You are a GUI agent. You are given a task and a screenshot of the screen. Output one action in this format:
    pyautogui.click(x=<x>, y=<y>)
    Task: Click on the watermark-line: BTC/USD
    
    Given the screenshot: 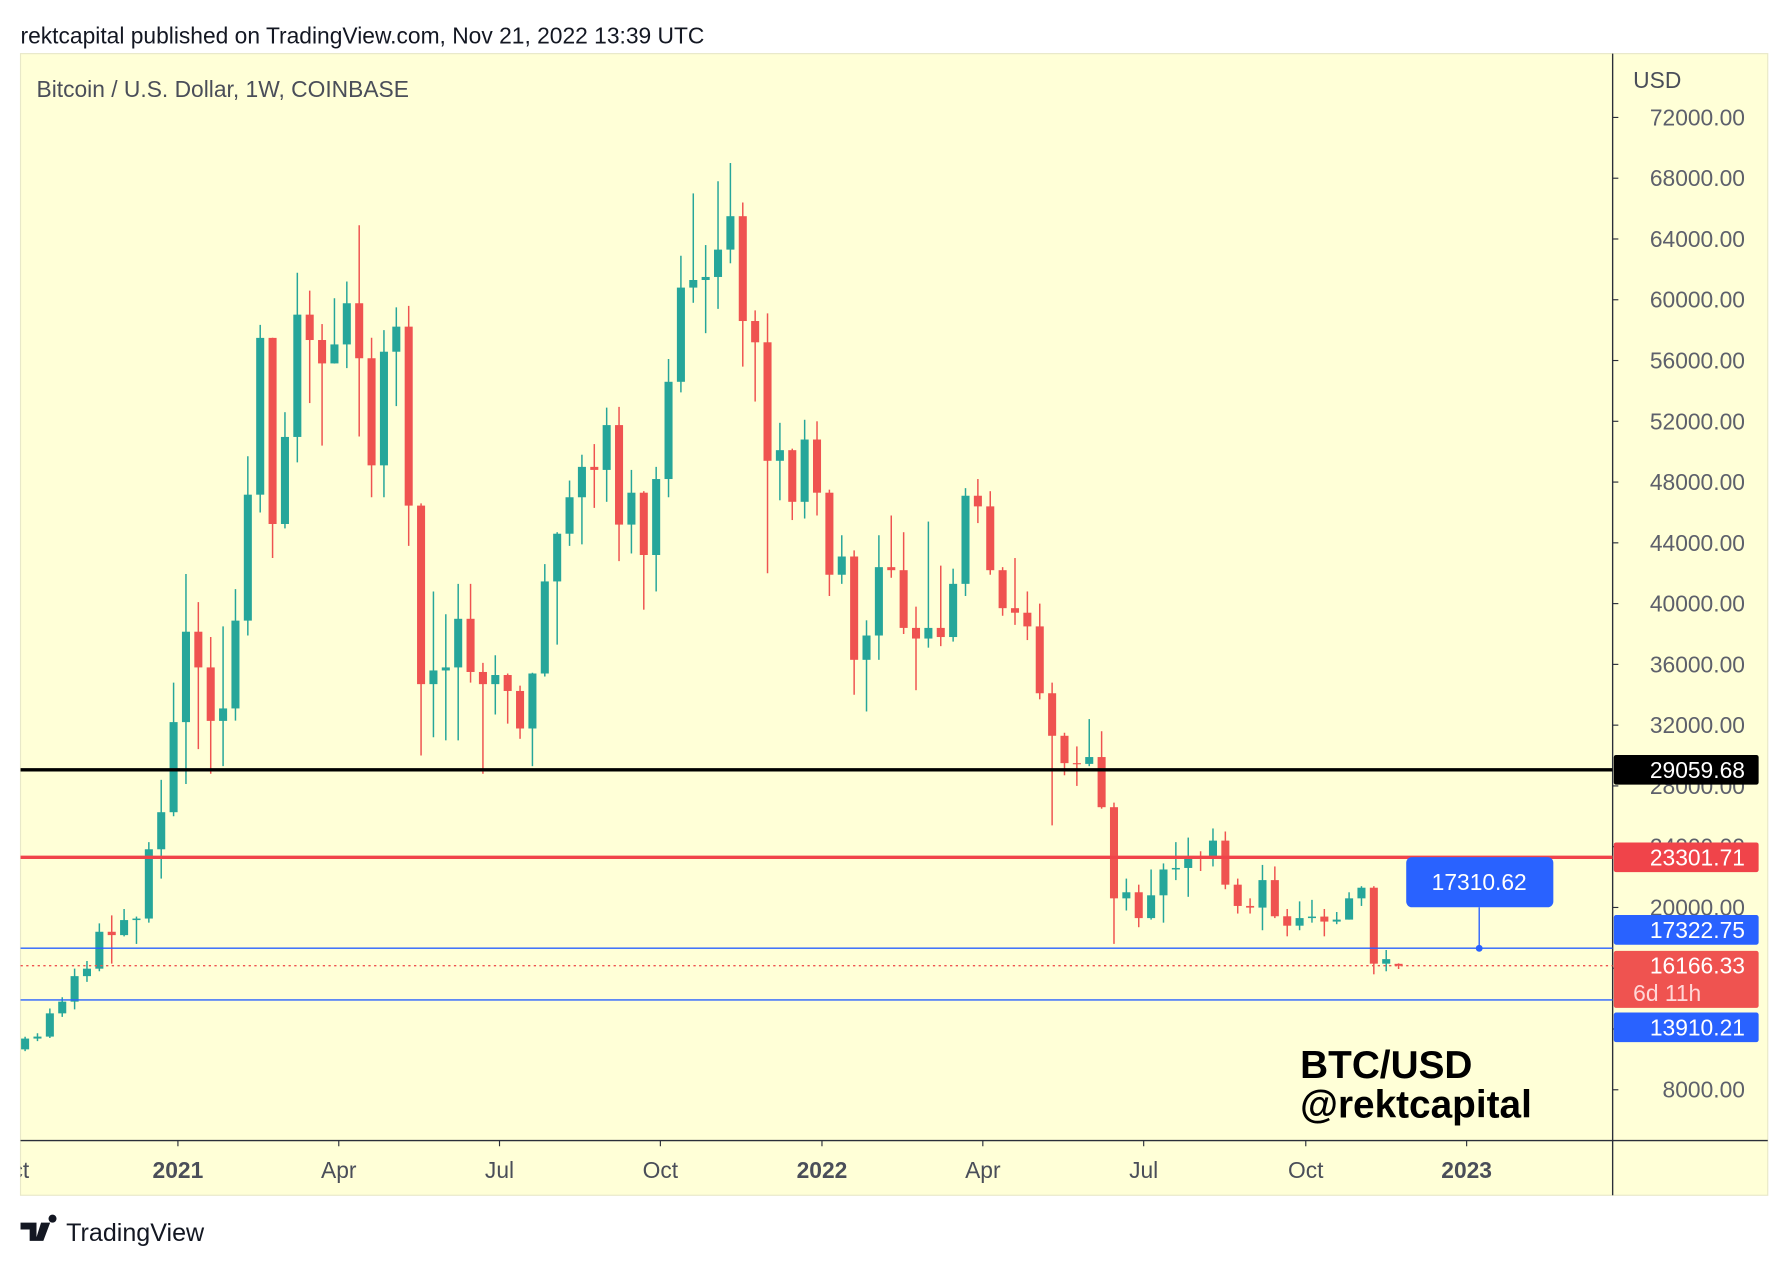 What is the action you would take?
    pyautogui.click(x=1386, y=1065)
    